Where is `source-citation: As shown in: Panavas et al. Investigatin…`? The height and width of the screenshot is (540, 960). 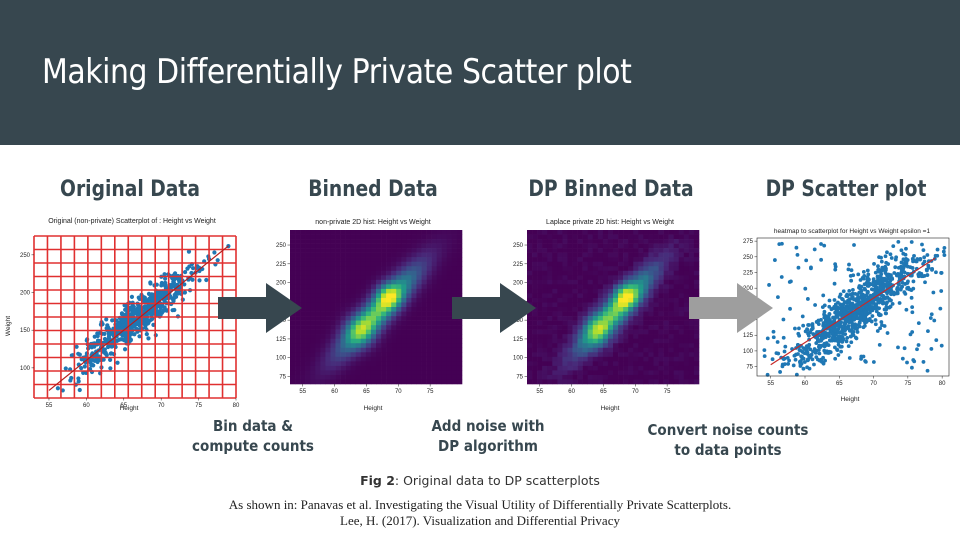 source-citation: As shown in: Panavas et al. Investigatin… is located at coordinates (480, 513).